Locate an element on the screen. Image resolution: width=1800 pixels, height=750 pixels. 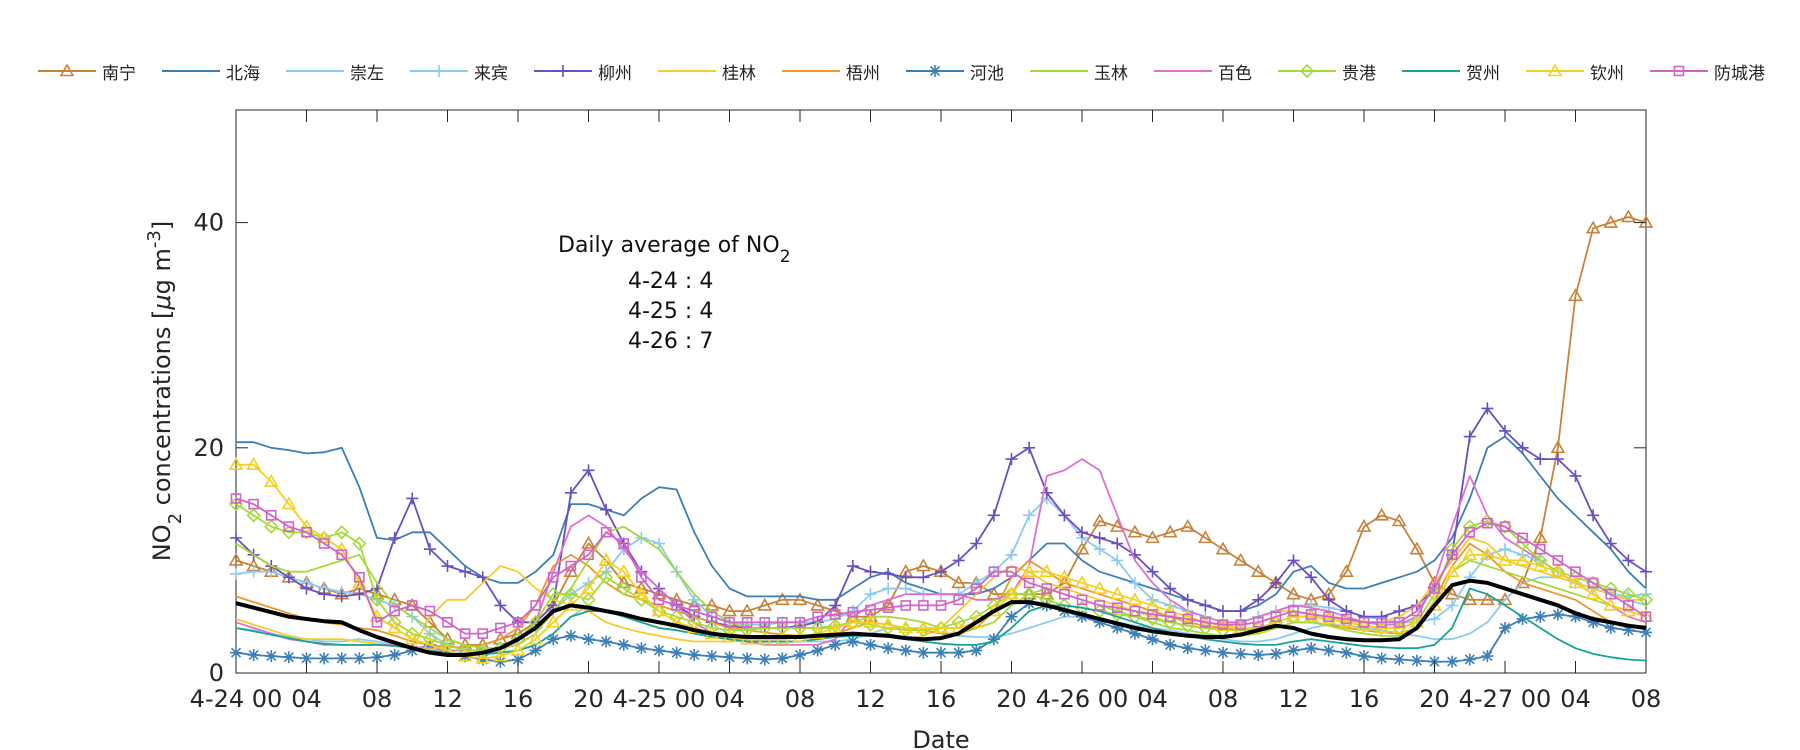
legend-label: 来宾 is located at coordinates (491, 73).